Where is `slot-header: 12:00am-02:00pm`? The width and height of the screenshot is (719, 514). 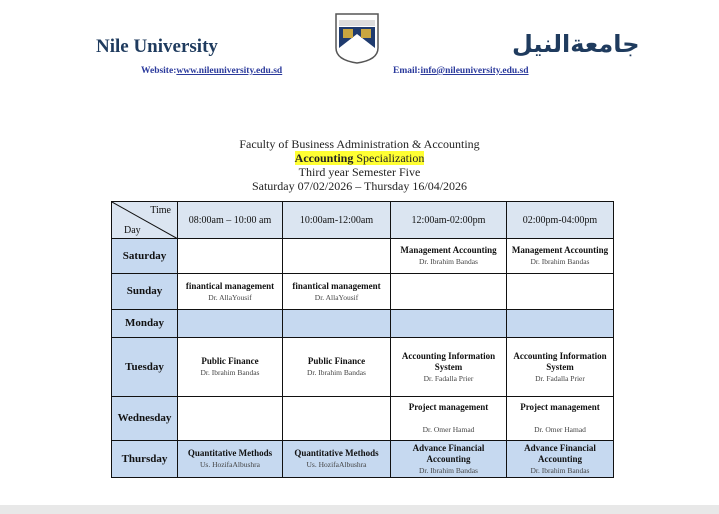
slot-header: 12:00am-02:00pm is located at coordinates (448, 220).